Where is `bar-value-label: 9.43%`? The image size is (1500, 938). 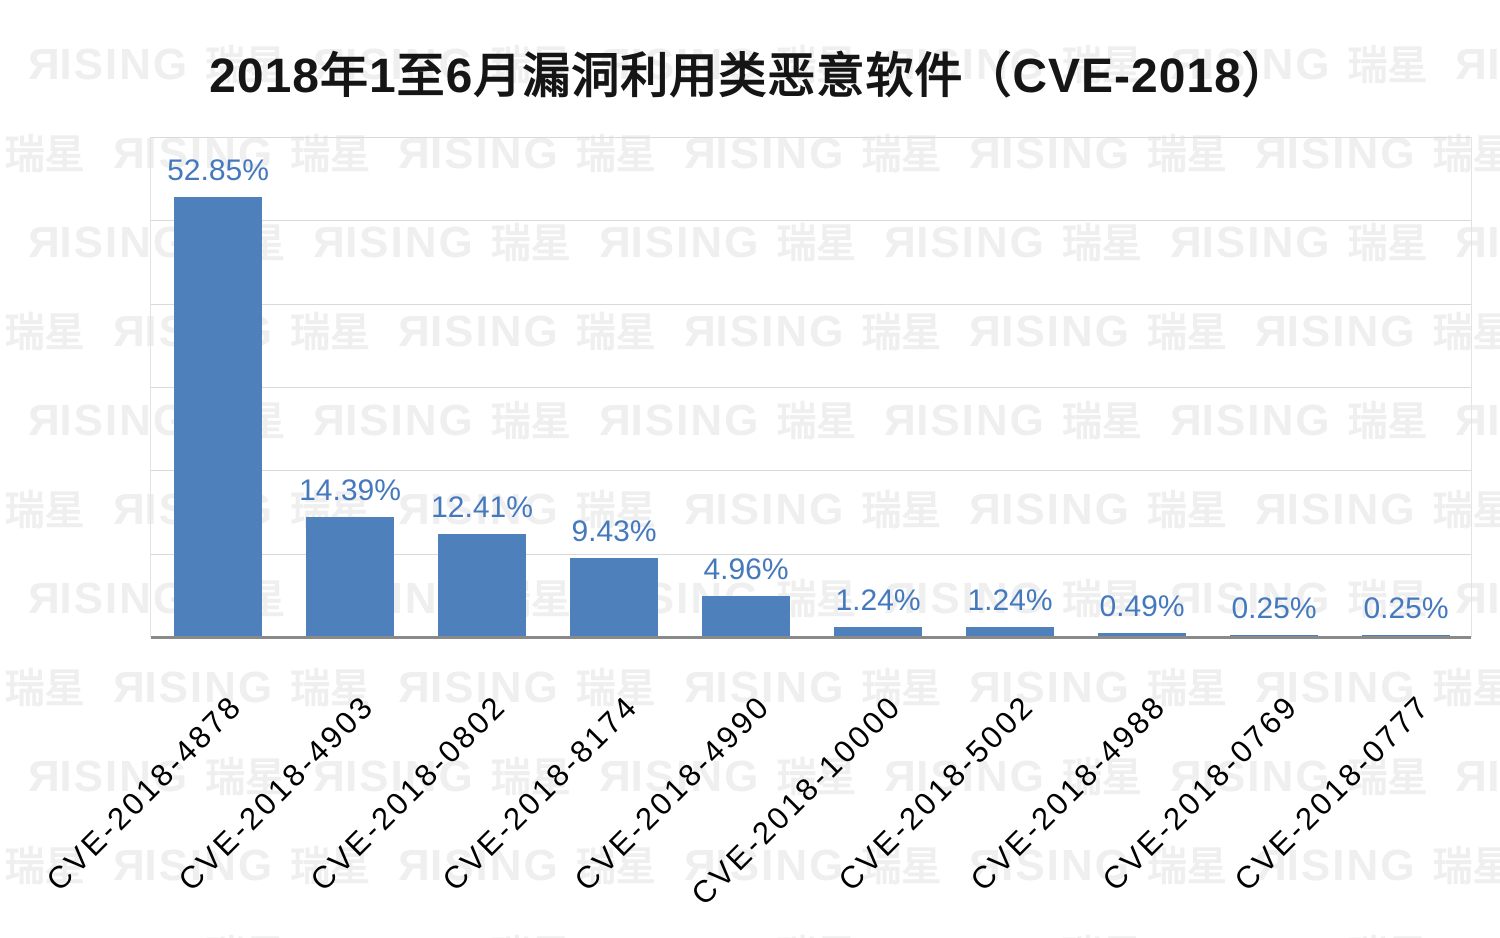
bar-value-label: 9.43% is located at coordinates (614, 532).